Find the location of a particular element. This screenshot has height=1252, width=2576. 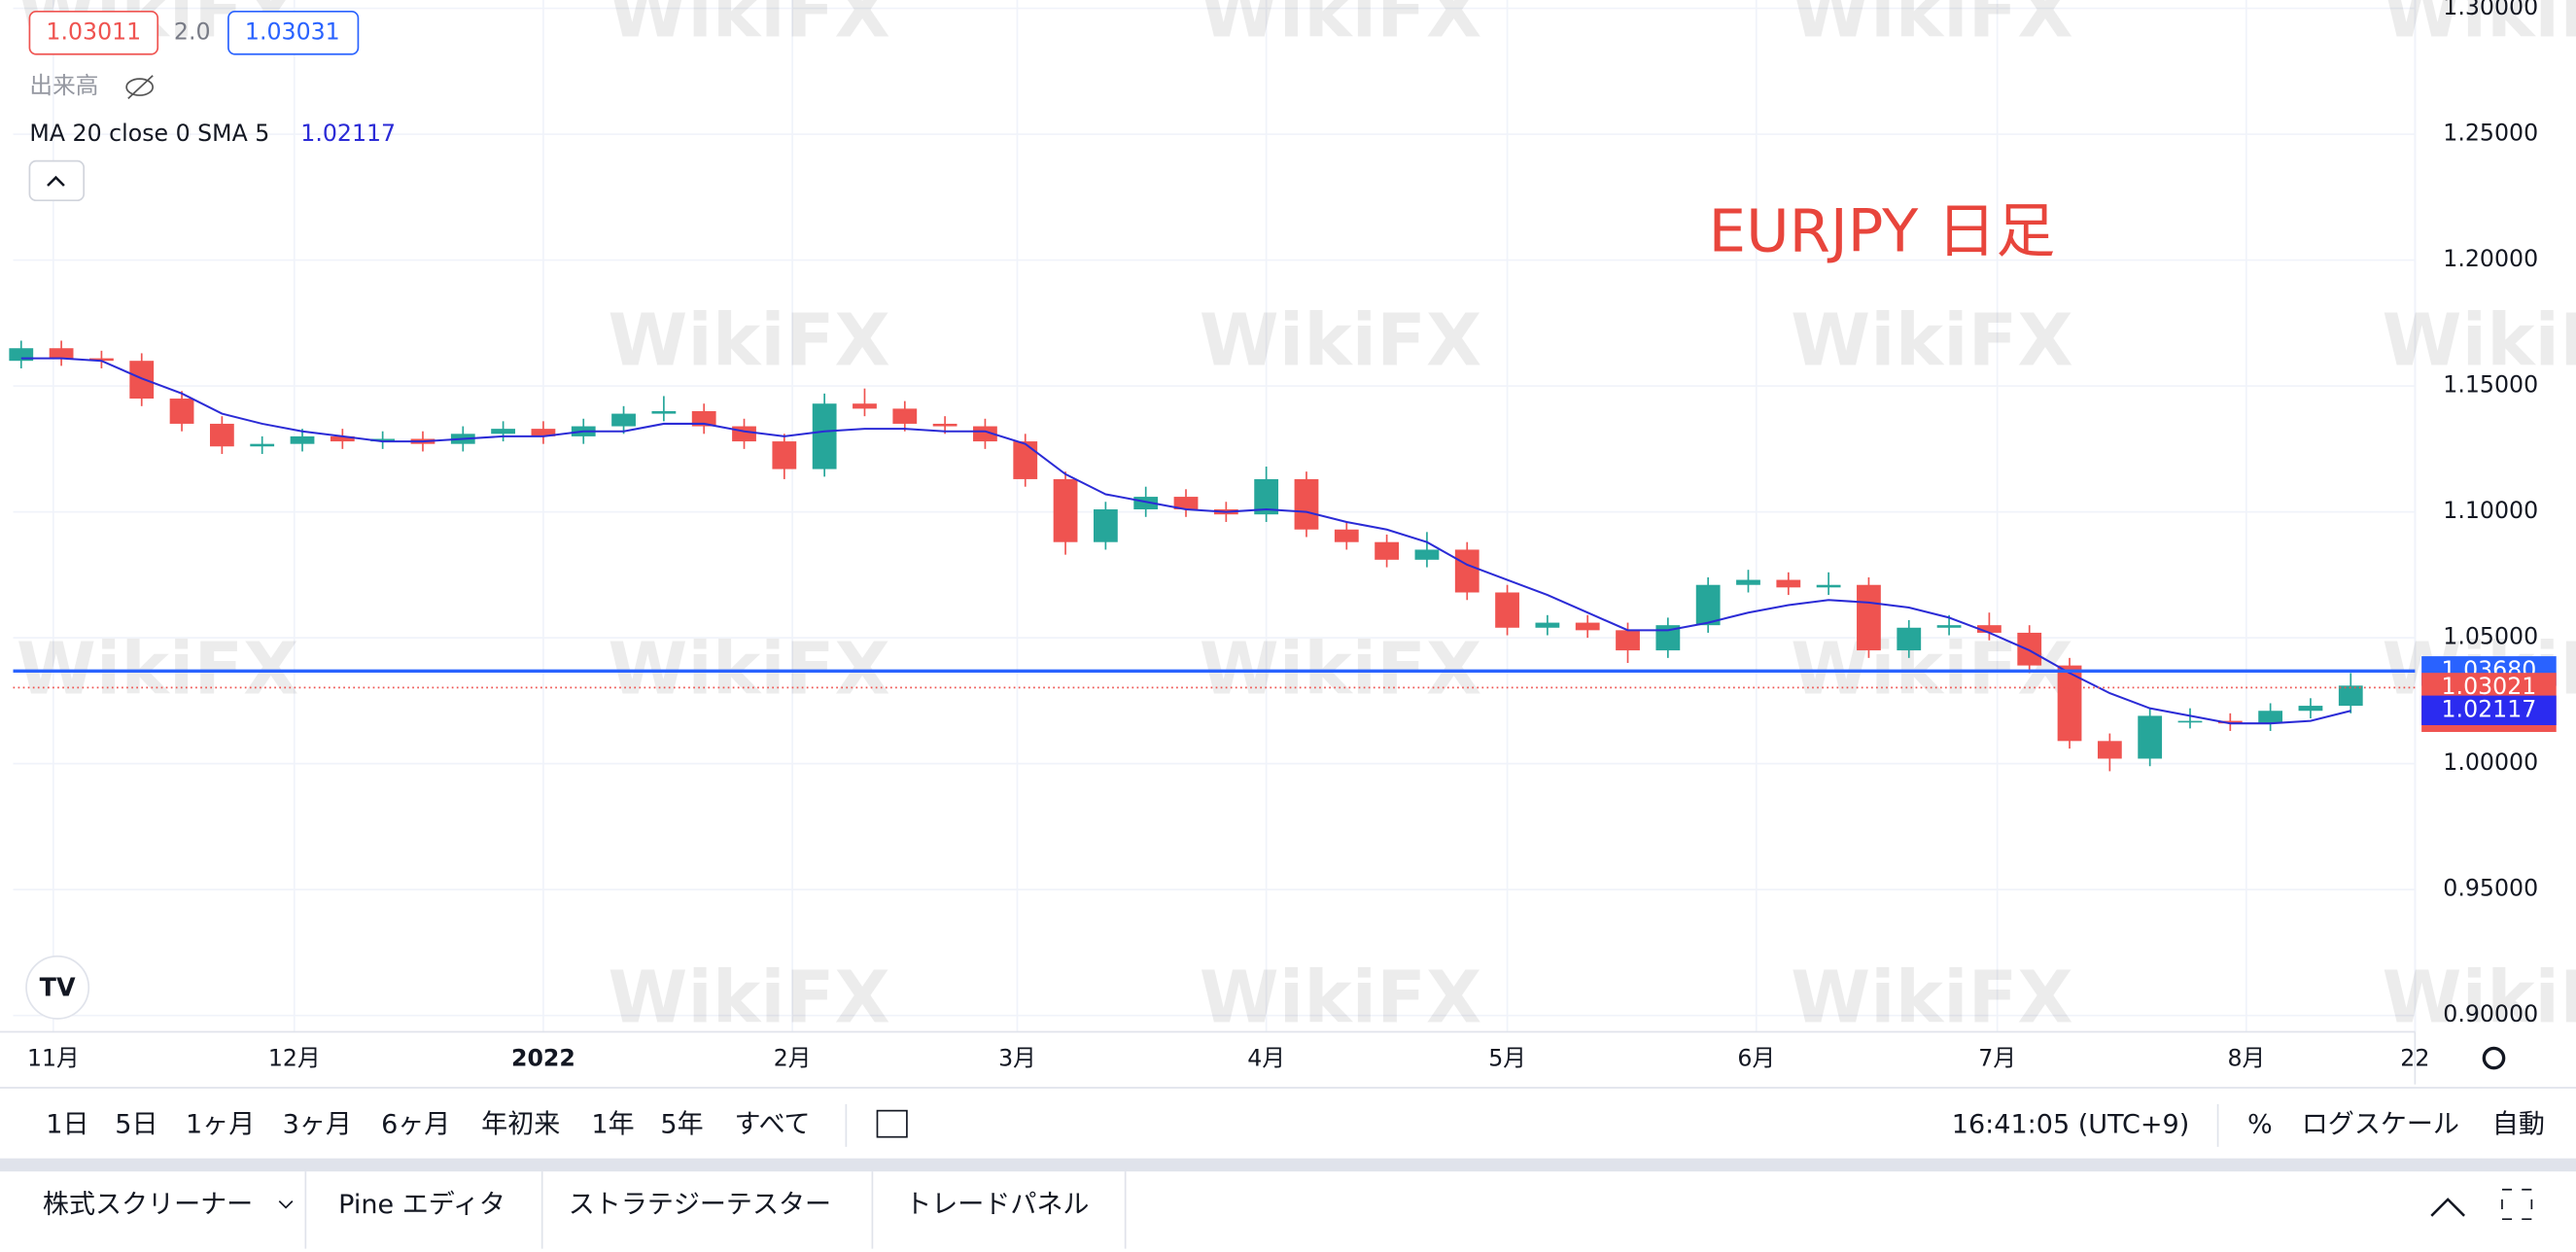

bottom-panel: 株式スクリーナー Pine エディタ ストラテジーテスター トレードパネル is located at coordinates (585, 1210).